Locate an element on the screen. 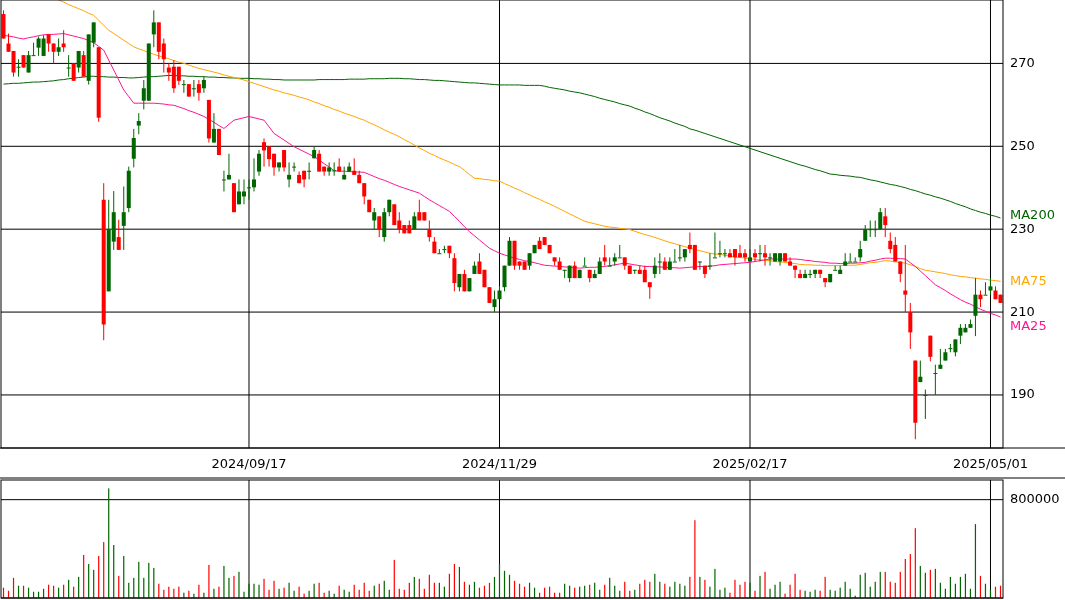 The width and height of the screenshot is (1065, 600). series-label: MA200 is located at coordinates (1032, 214).